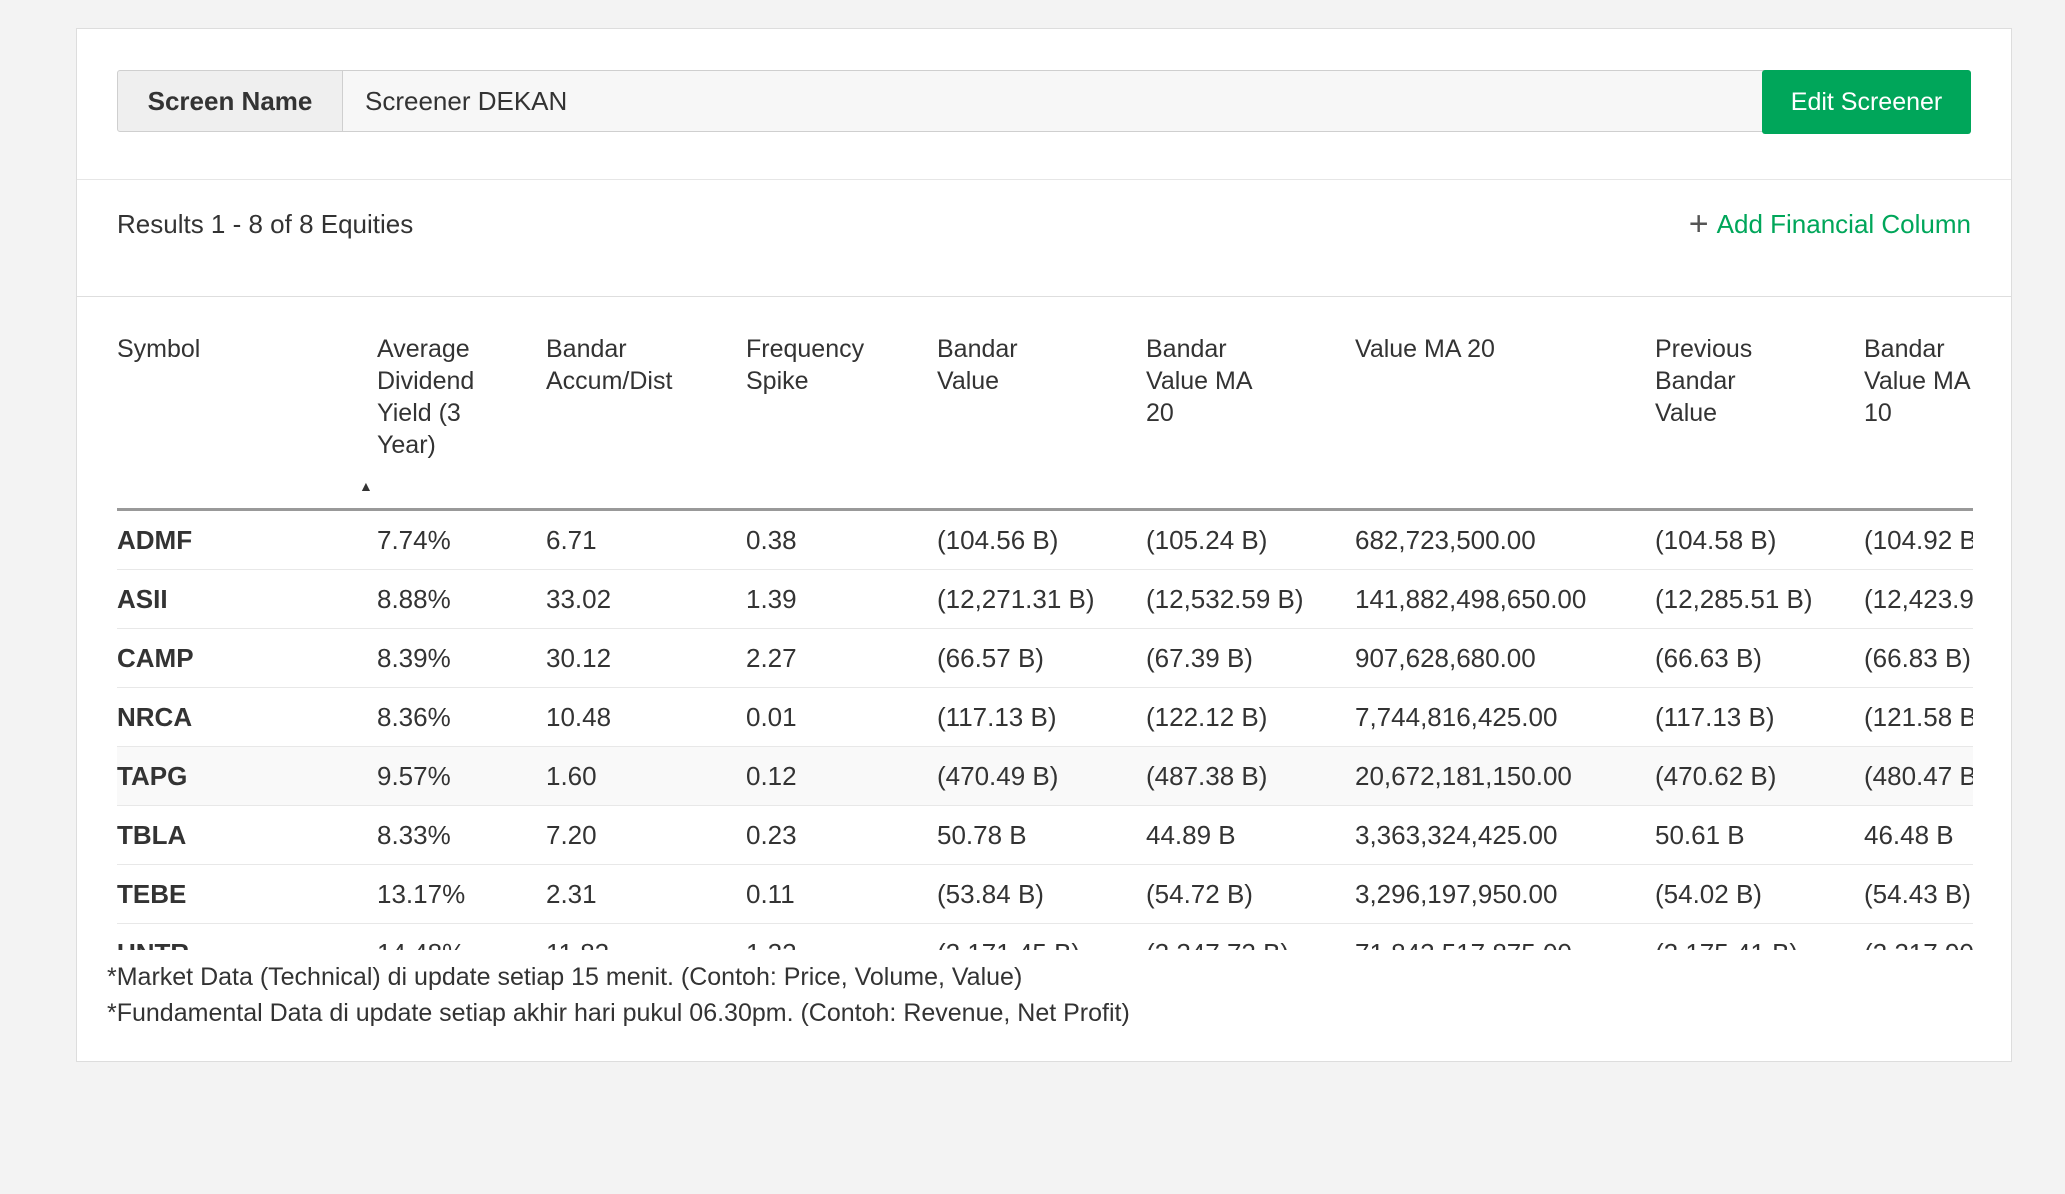 This screenshot has width=2065, height=1194. I want to click on results-summary: Results 1 - 8 of 8 Equities, so click(265, 224).